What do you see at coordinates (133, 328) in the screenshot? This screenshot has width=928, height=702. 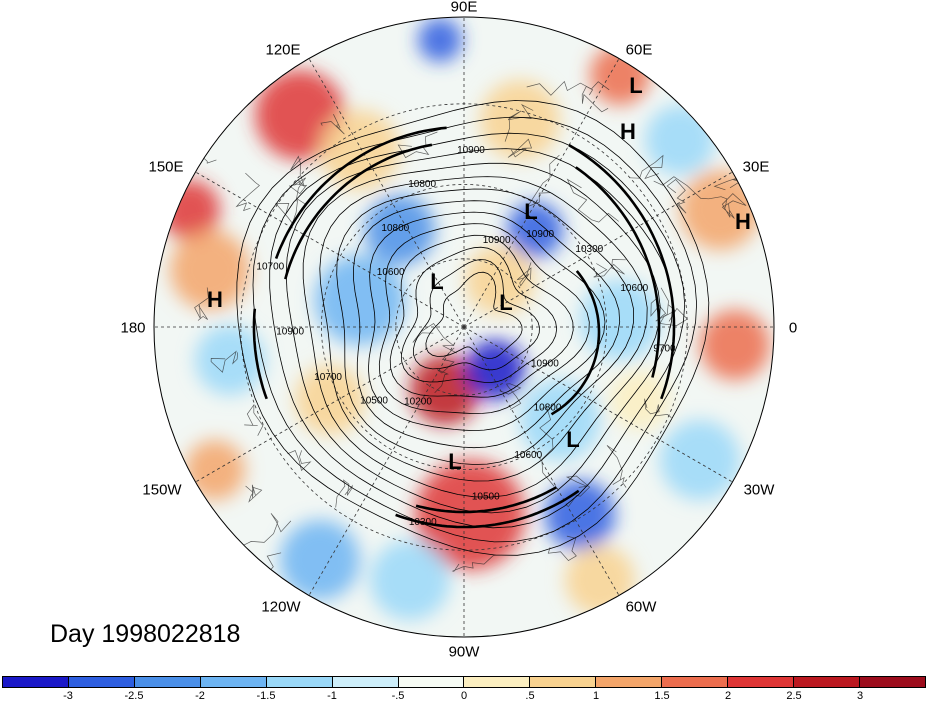 I see `longitude-label: 180` at bounding box center [133, 328].